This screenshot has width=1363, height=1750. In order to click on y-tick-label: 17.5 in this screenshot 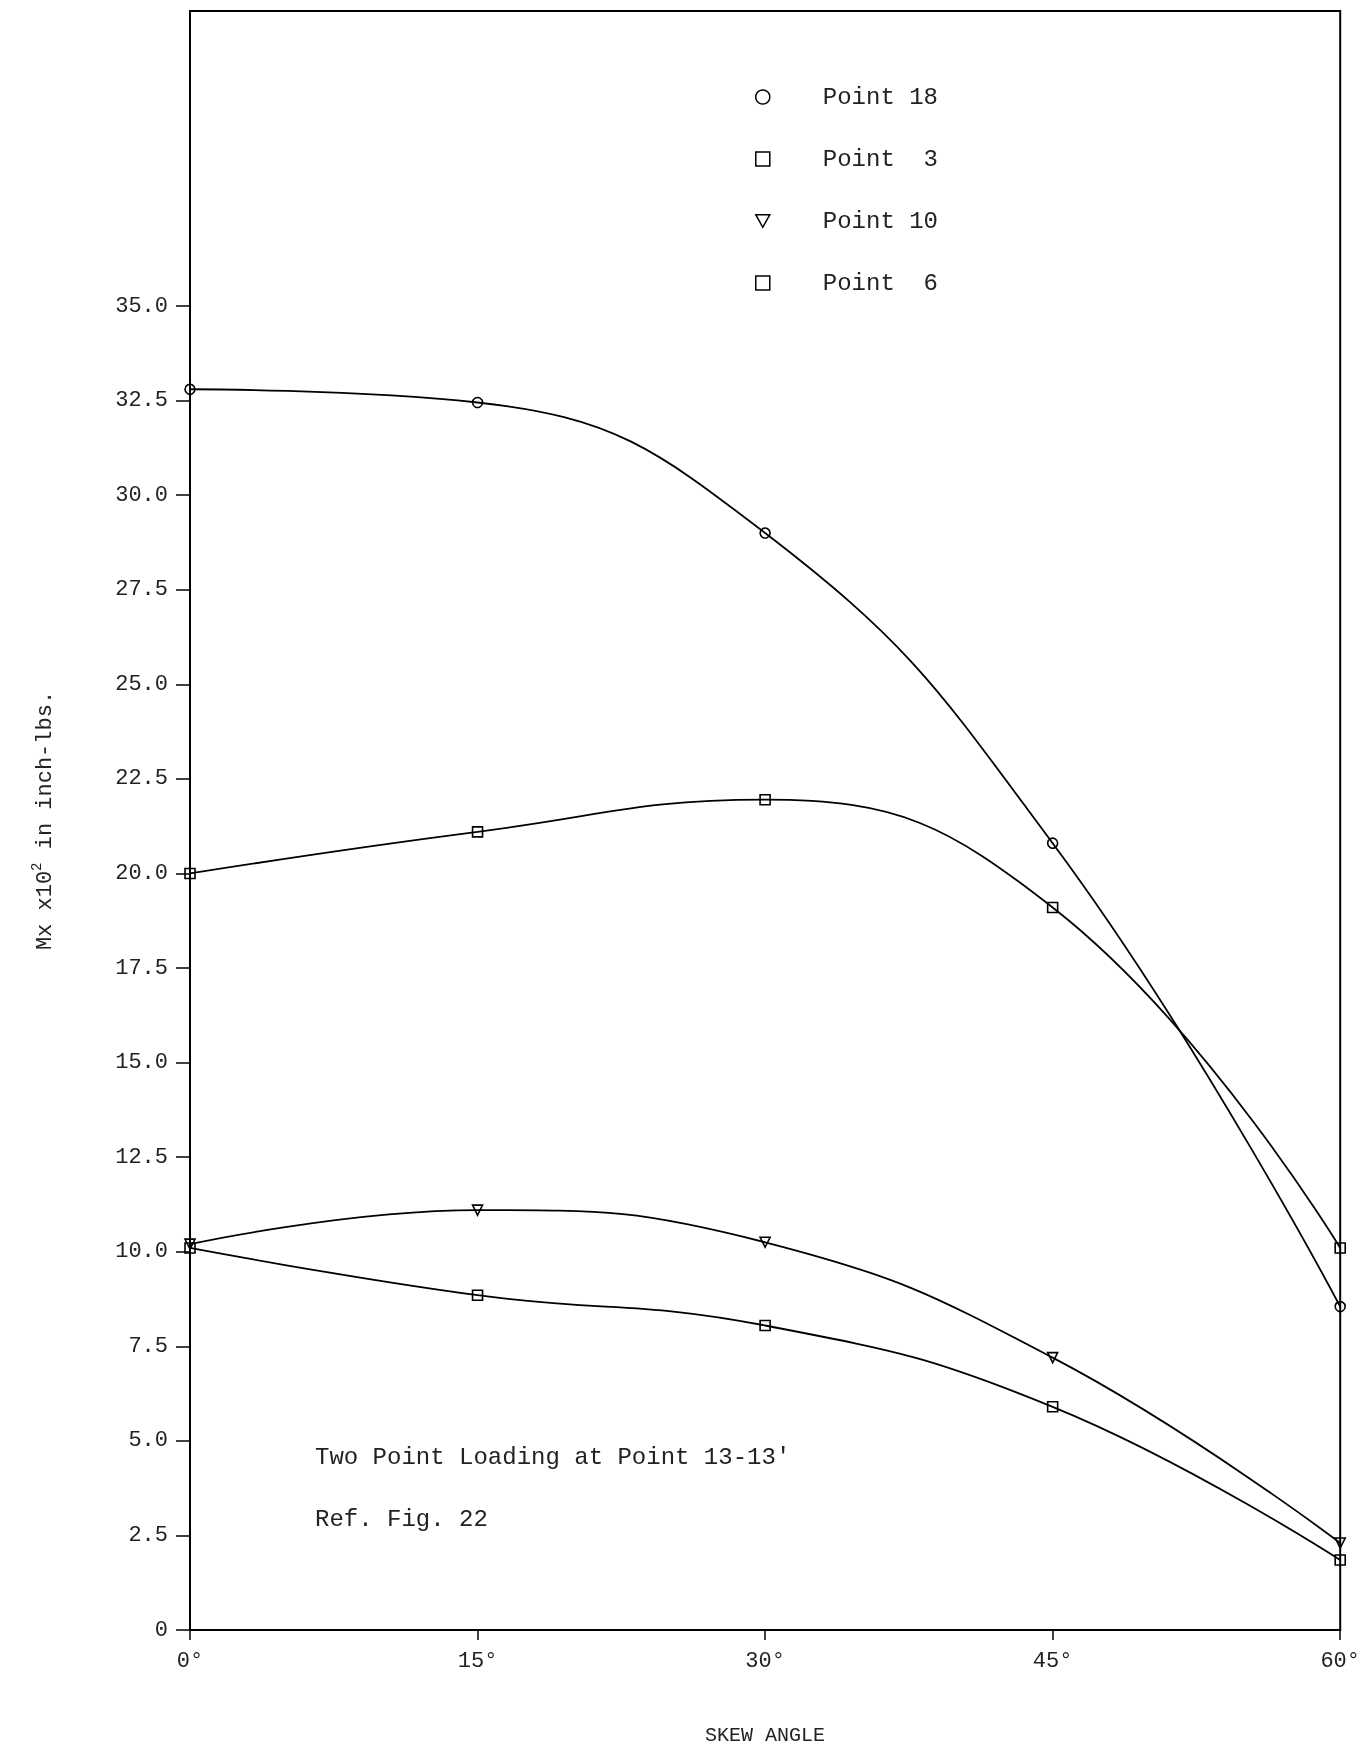, I will do `click(141, 968)`.